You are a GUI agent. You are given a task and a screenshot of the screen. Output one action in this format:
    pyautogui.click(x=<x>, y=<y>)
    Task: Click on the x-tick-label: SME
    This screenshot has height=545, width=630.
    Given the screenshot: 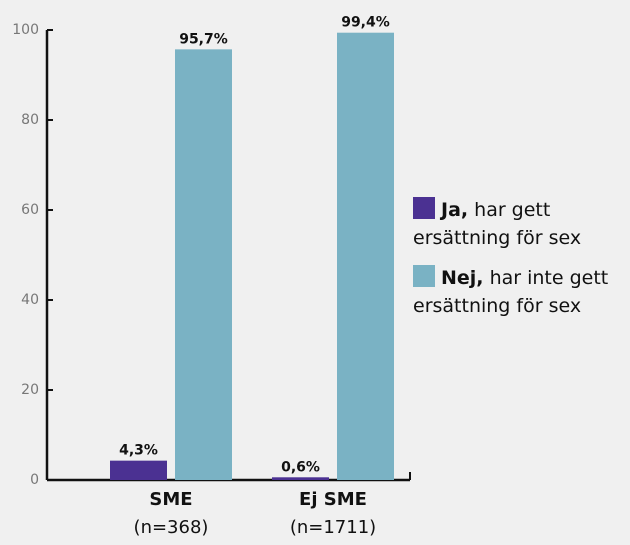 What is the action you would take?
    pyautogui.click(x=170, y=499)
    